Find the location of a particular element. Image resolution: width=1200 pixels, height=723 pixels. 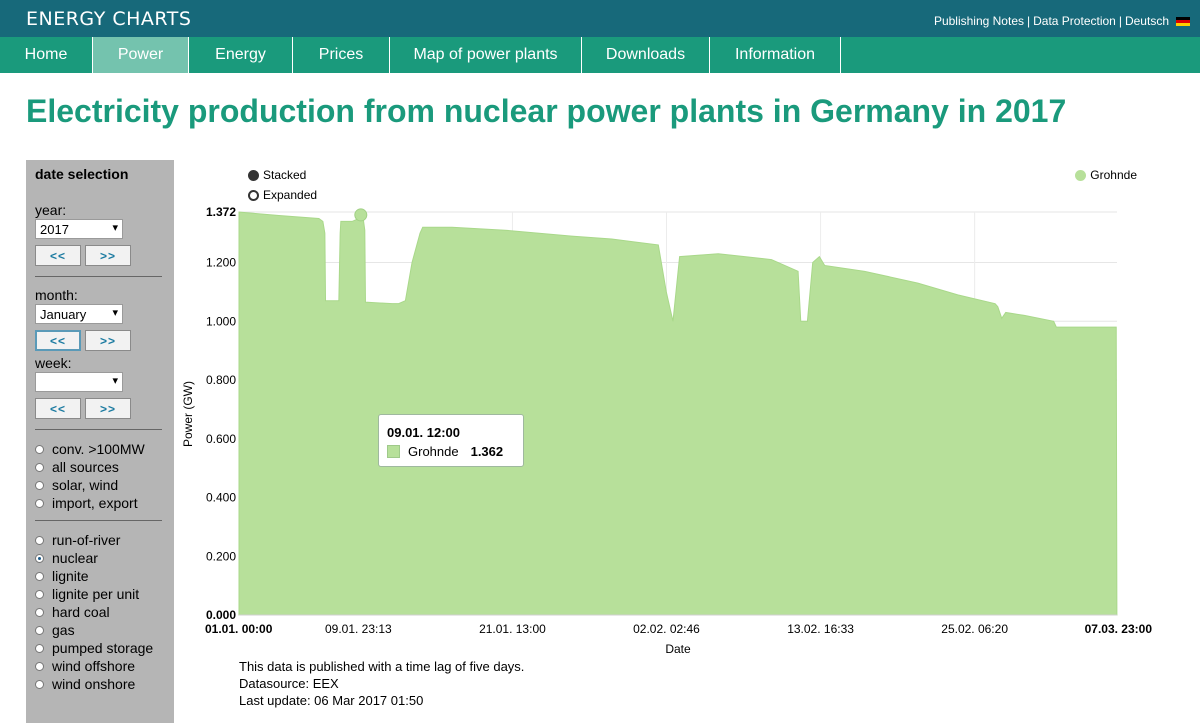

radio-option-g2-0: run-of-river is located at coordinates (104, 540).